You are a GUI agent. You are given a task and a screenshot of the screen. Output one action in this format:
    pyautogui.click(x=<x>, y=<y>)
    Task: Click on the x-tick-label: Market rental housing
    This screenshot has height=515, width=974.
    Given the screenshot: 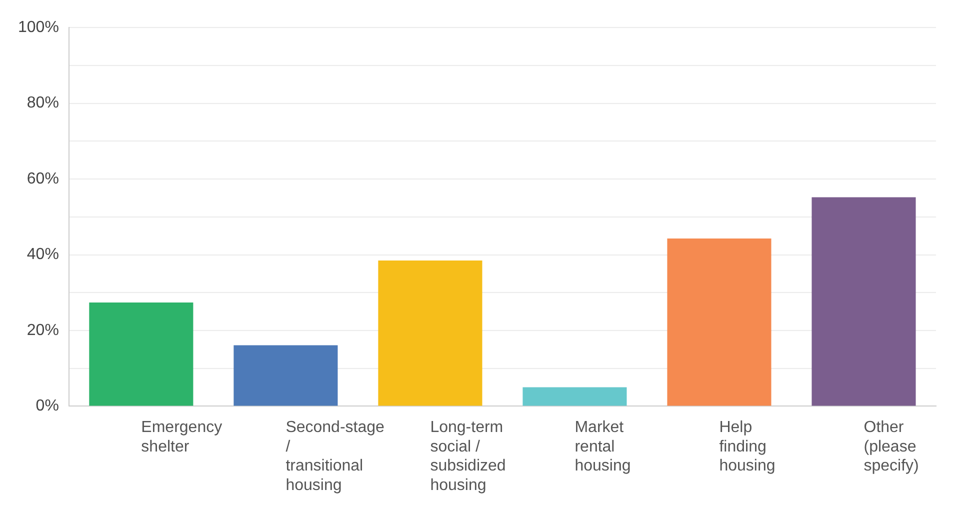 What is the action you would take?
    pyautogui.click(x=602, y=447)
    